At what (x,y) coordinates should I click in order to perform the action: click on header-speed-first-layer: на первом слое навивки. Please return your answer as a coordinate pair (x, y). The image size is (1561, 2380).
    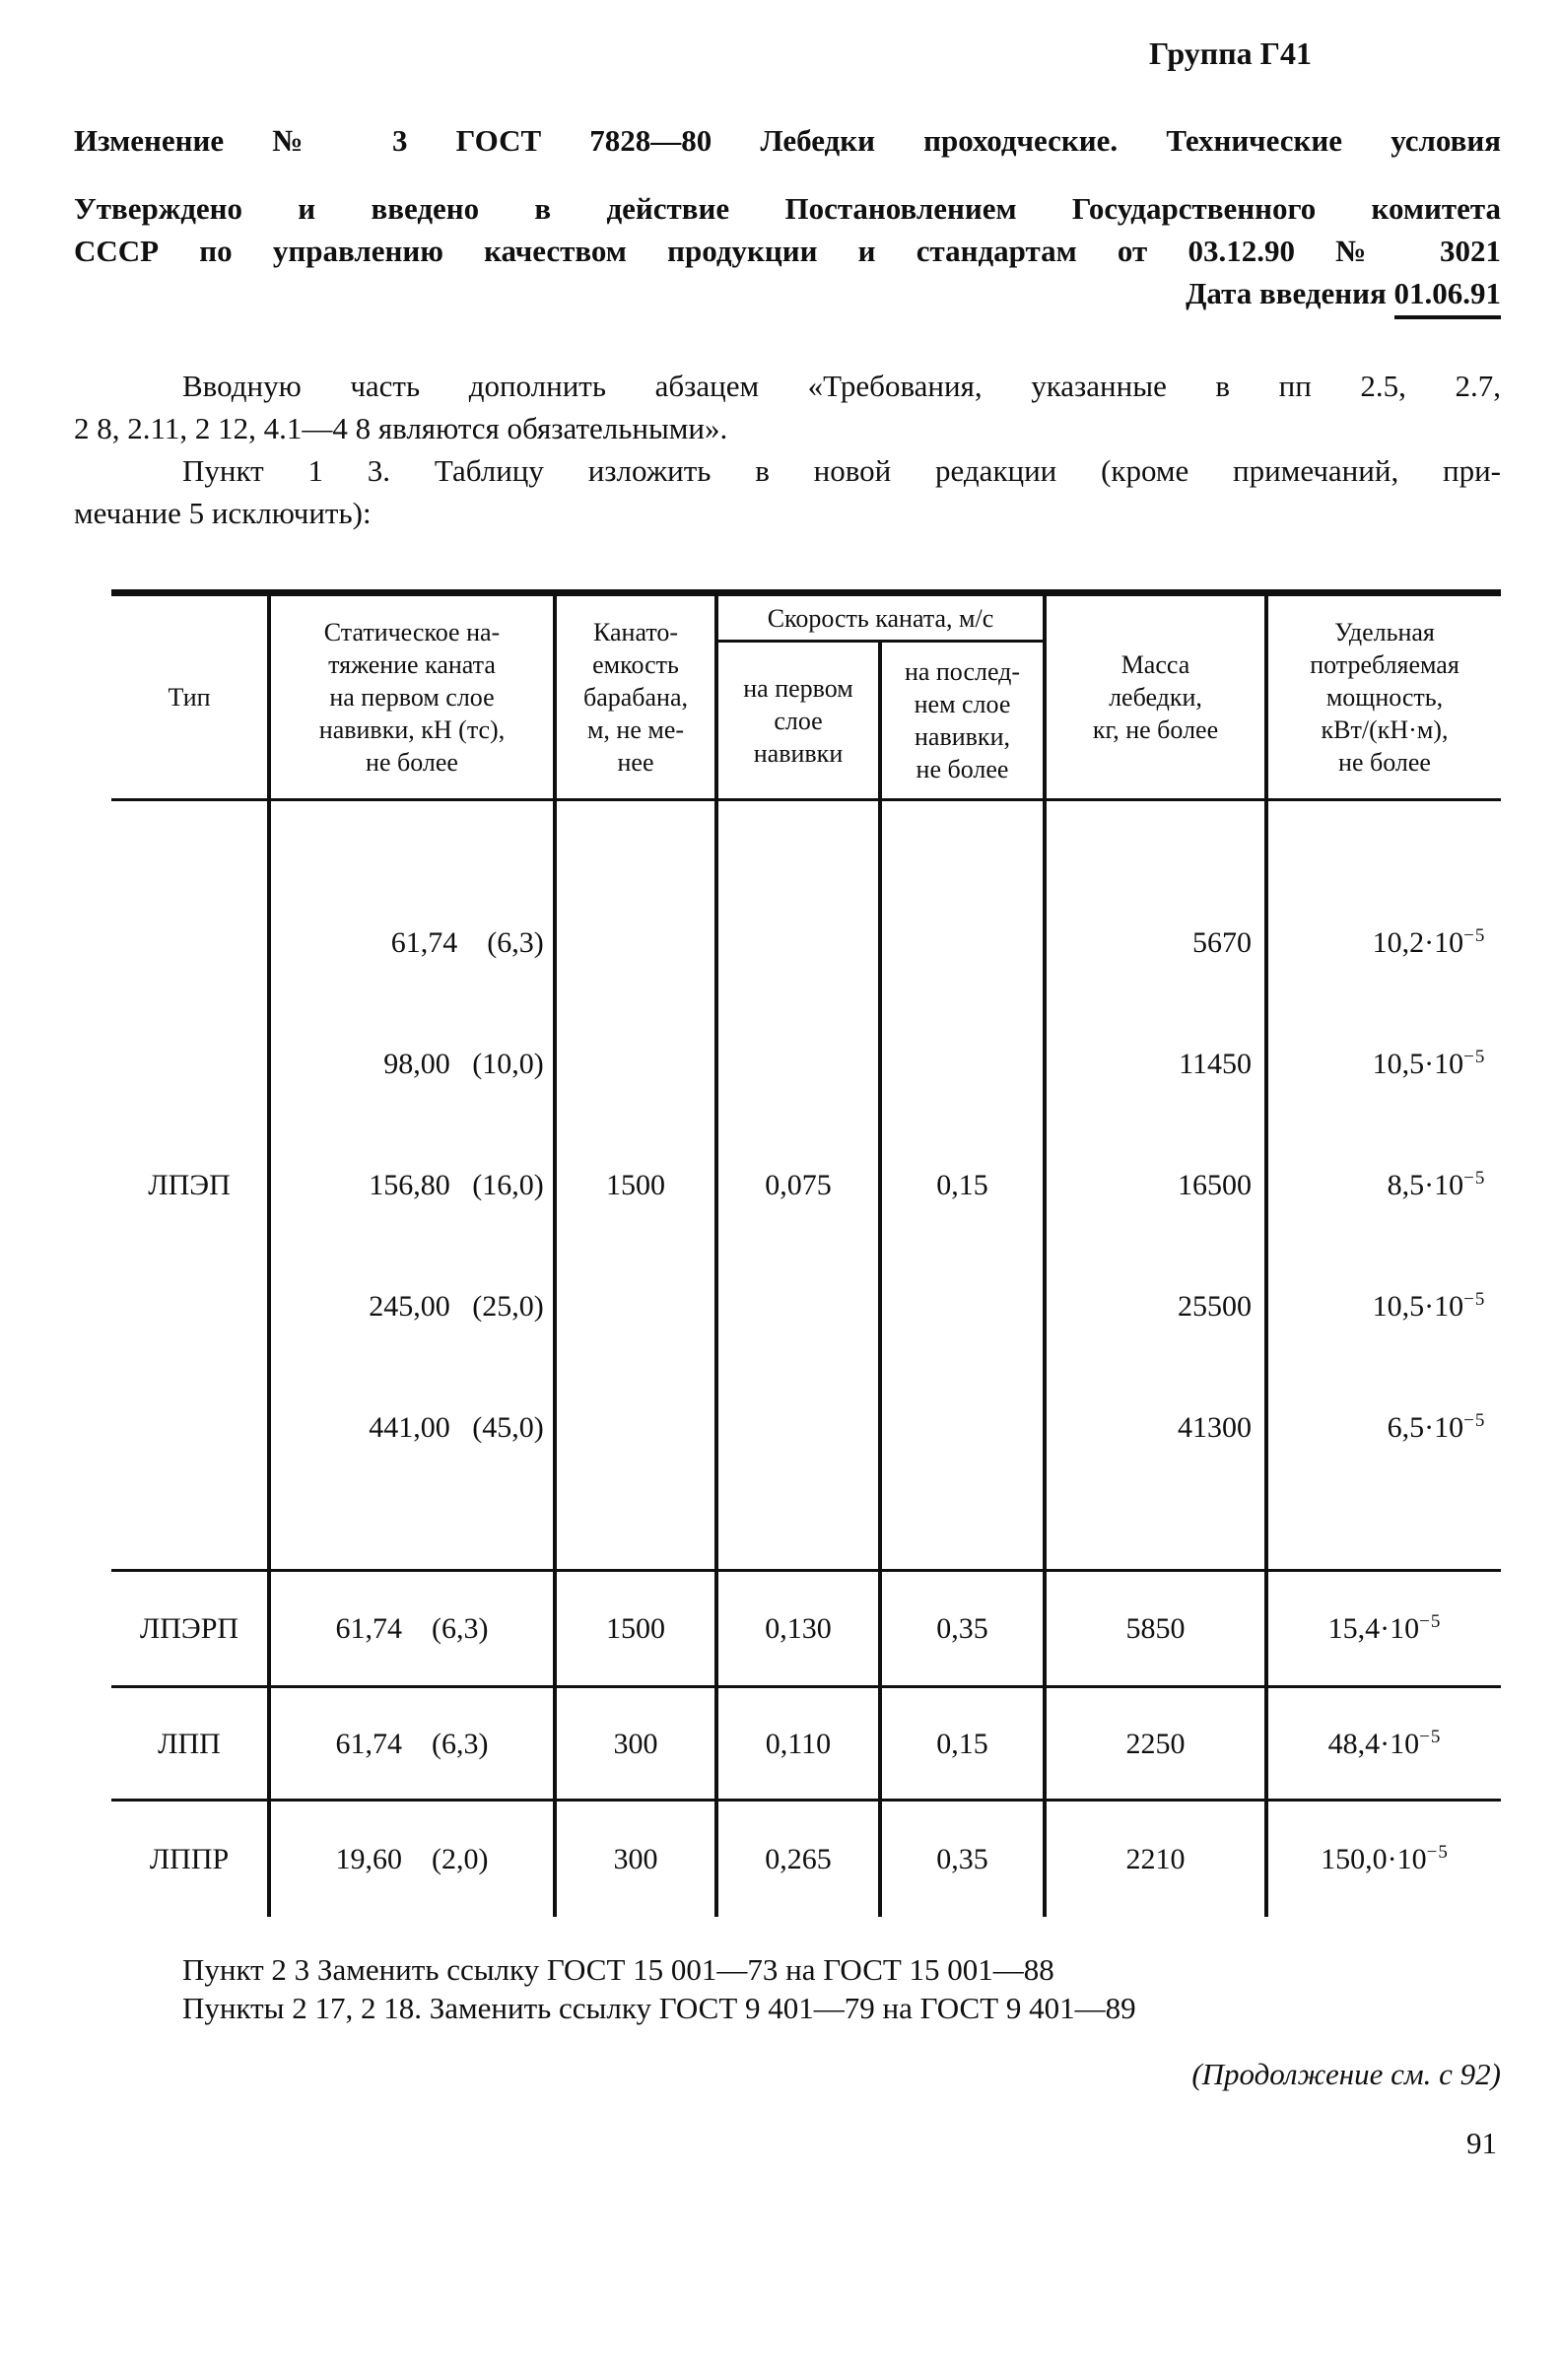
    Looking at the image, I should click on (797, 721).